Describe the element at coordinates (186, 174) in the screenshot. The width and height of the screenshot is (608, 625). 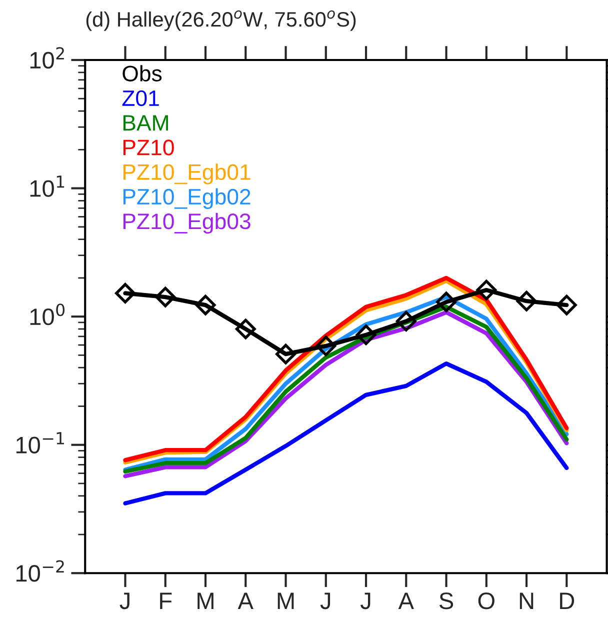
I see `text: PZ10_Egb01` at that location.